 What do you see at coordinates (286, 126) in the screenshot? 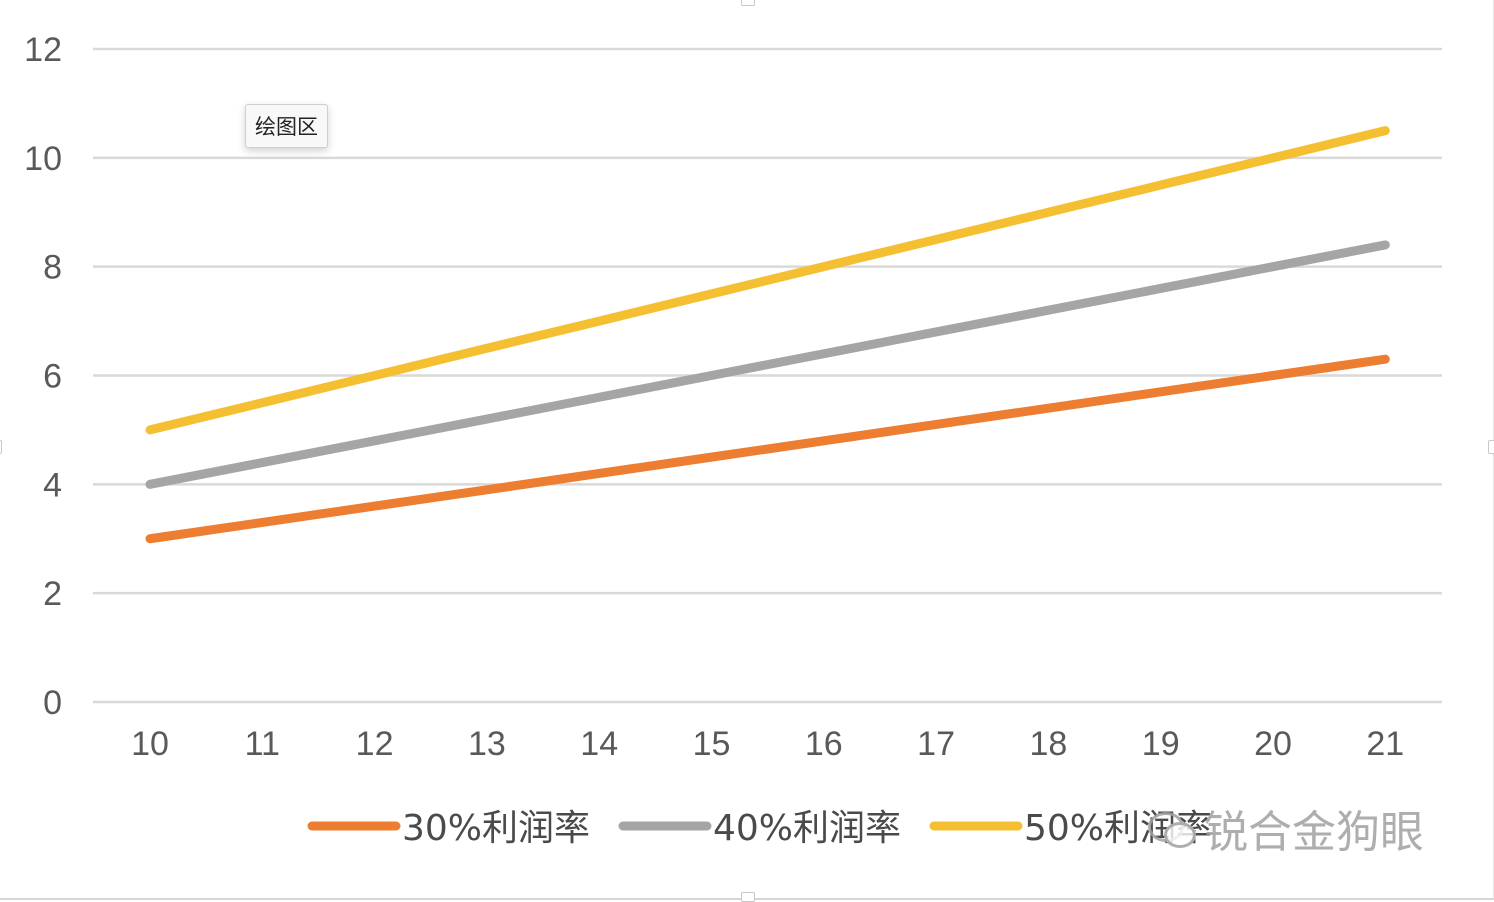
I see `plot-area-tooltip: 绘图区` at bounding box center [286, 126].